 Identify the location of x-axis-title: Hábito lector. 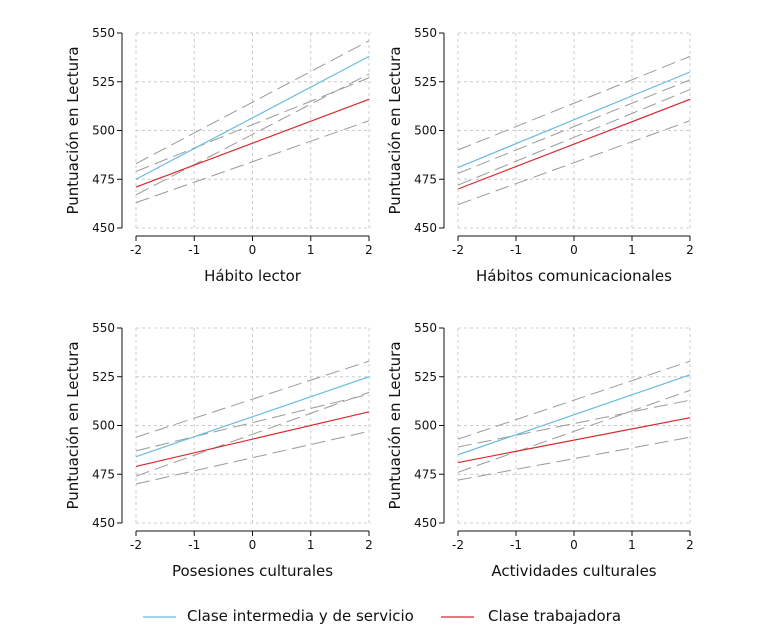
(253, 276).